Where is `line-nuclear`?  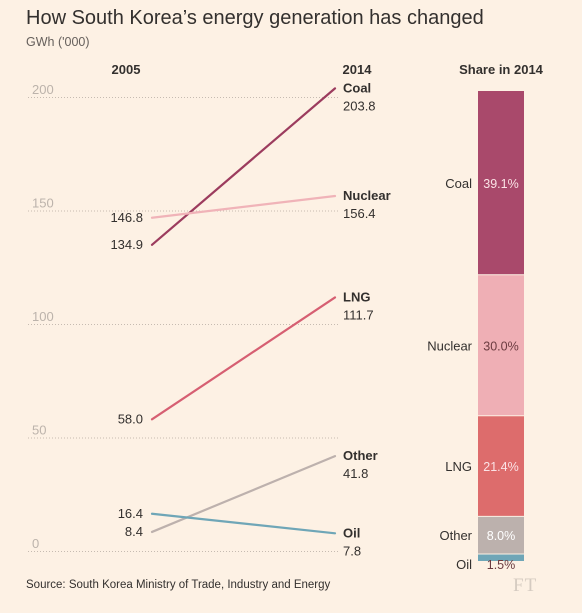
line-nuclear is located at coordinates (243, 206).